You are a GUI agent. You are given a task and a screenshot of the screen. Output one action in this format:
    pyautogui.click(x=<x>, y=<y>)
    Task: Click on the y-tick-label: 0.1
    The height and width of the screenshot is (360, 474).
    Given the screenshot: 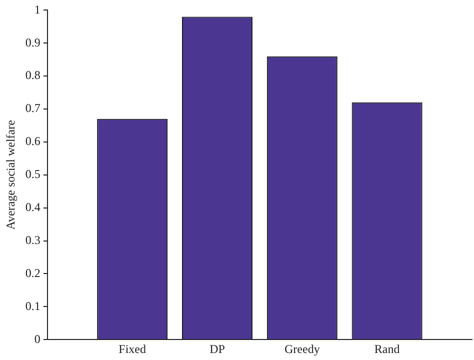 What is the action you would take?
    pyautogui.click(x=32, y=305)
    